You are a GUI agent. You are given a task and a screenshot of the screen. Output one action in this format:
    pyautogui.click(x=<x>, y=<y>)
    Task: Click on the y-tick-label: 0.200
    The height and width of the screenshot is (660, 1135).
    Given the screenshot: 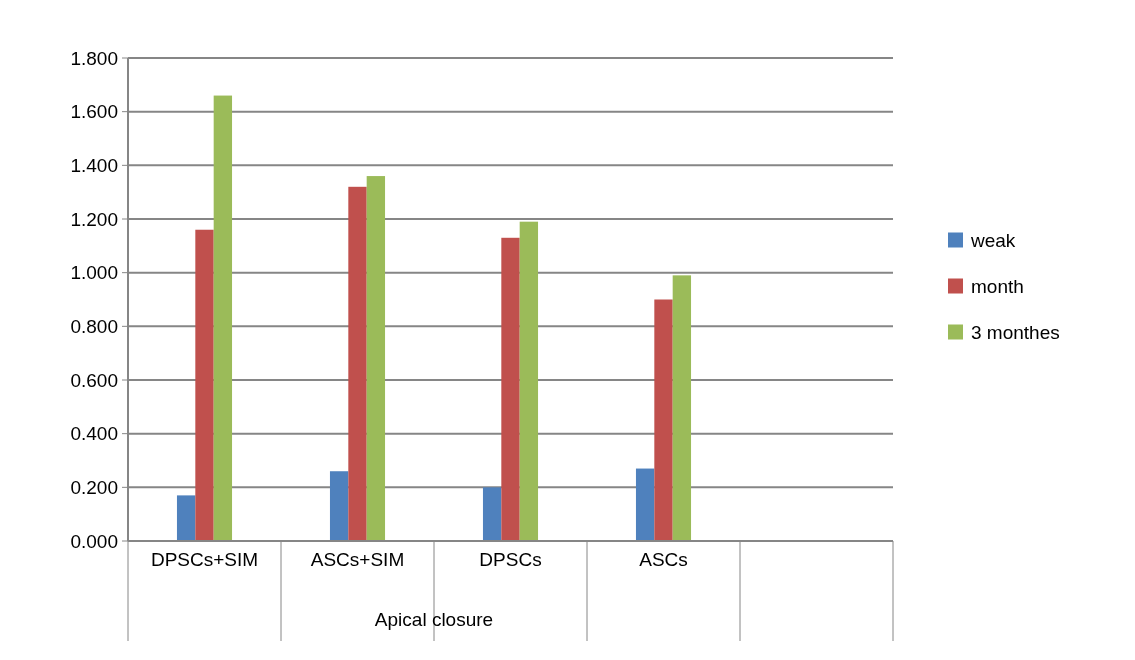 What is the action you would take?
    pyautogui.click(x=94, y=487)
    